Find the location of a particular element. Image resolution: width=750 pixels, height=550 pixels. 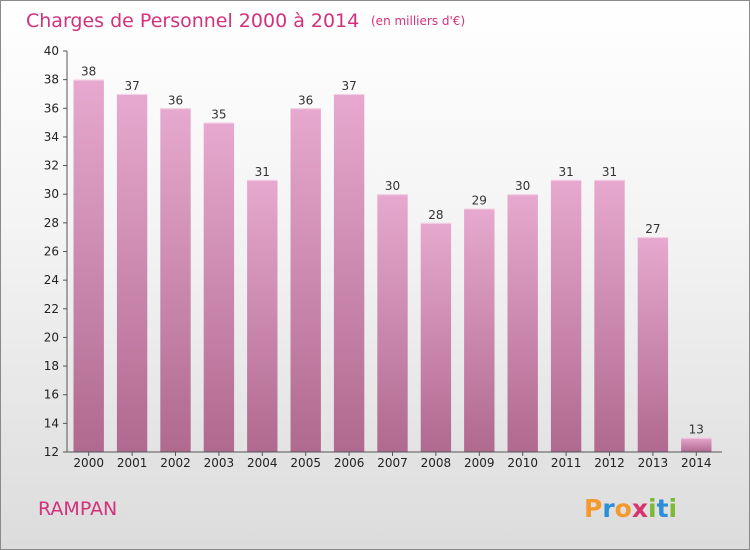

y-tick-label: 24 is located at coordinates (51, 280).